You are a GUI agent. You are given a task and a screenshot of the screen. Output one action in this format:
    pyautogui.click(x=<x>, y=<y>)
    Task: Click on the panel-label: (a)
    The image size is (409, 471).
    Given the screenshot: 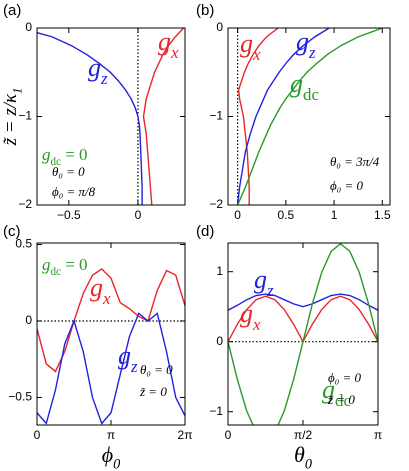 What is the action you would take?
    pyautogui.click(x=12, y=10)
    